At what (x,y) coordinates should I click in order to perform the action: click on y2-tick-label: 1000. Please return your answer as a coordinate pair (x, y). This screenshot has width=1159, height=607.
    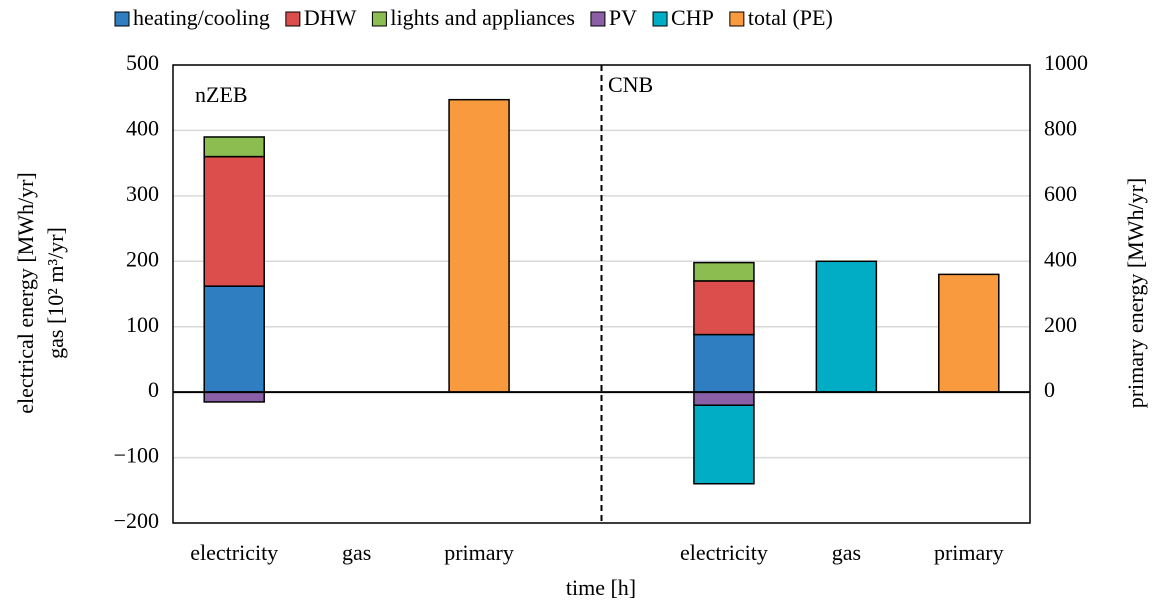
    Looking at the image, I should click on (1066, 62).